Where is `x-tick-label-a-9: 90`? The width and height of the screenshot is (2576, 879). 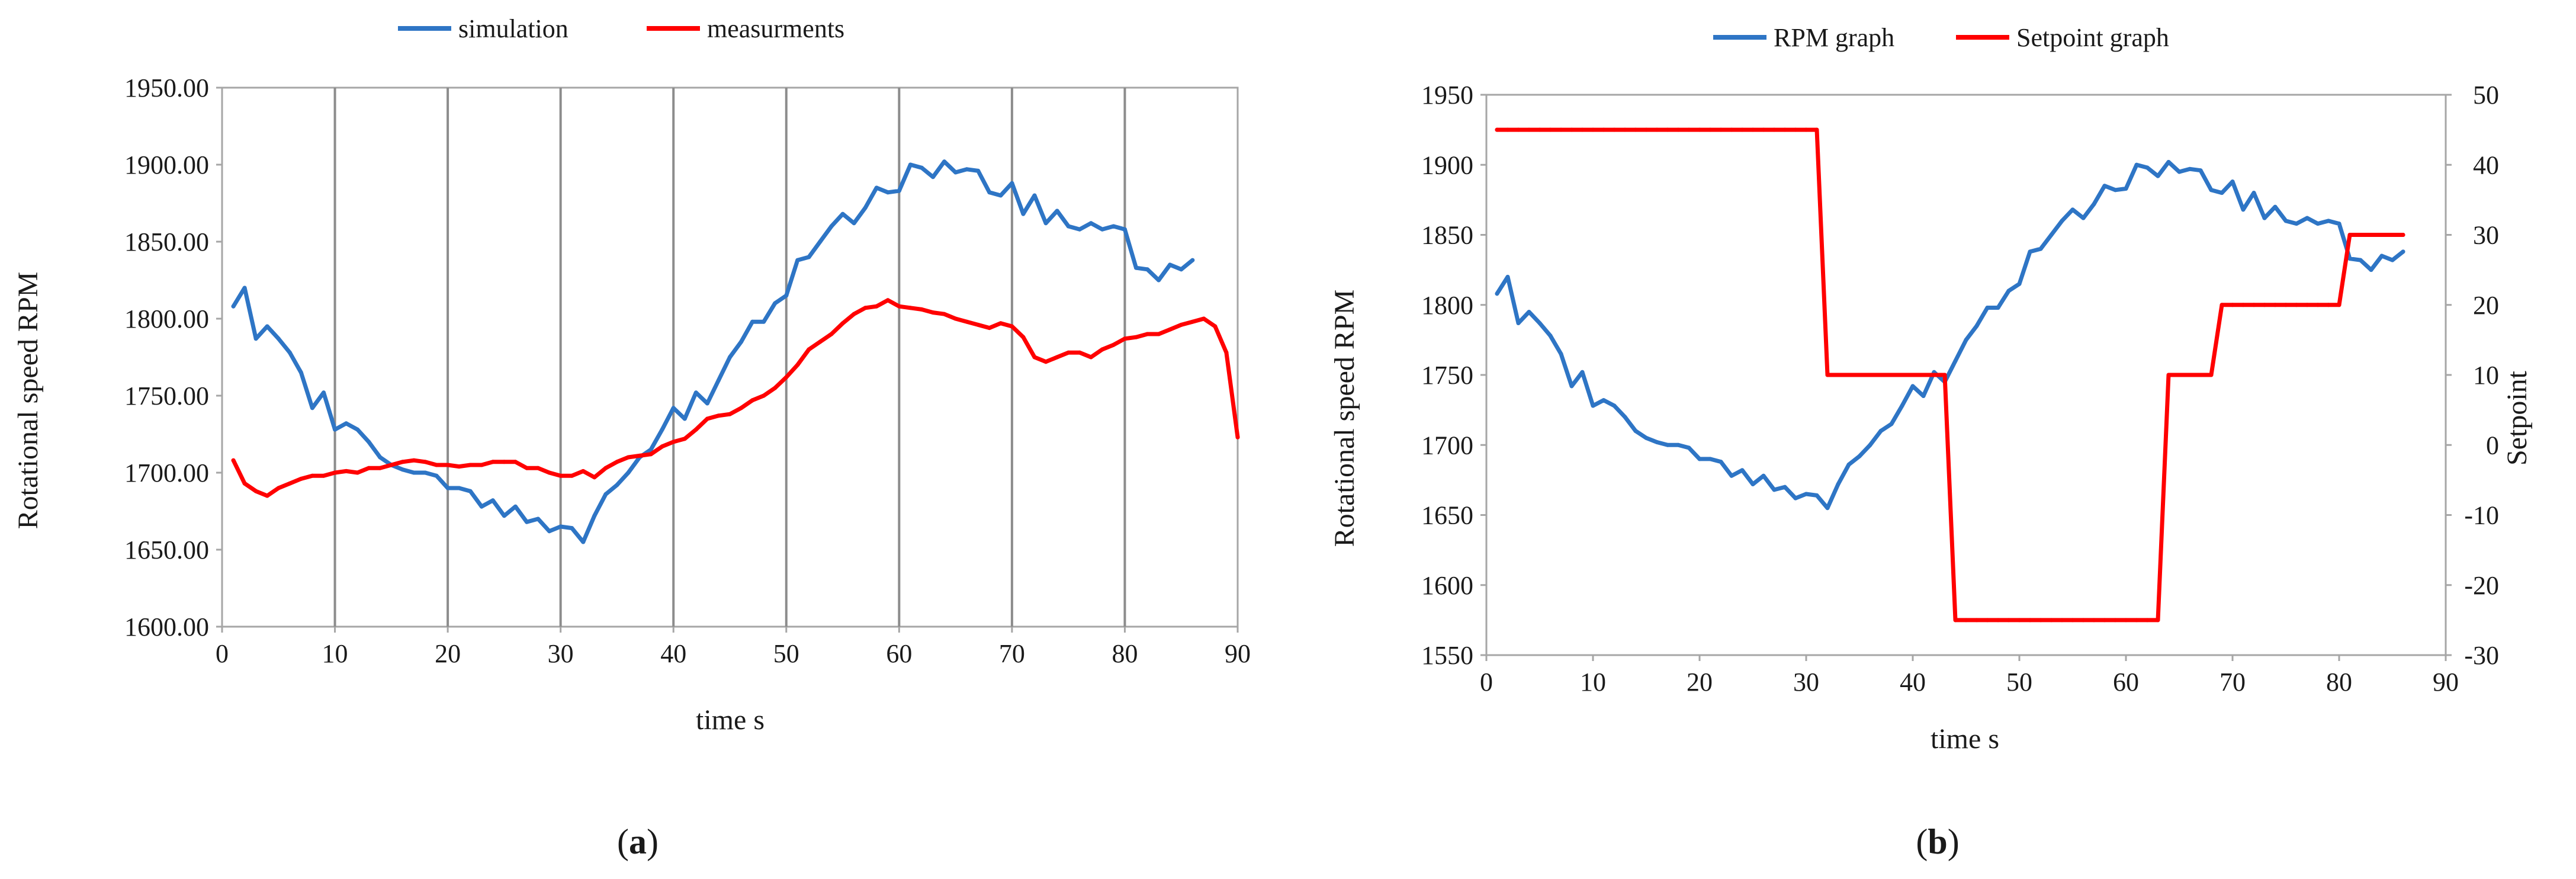
x-tick-label-a-9: 90 is located at coordinates (1238, 653).